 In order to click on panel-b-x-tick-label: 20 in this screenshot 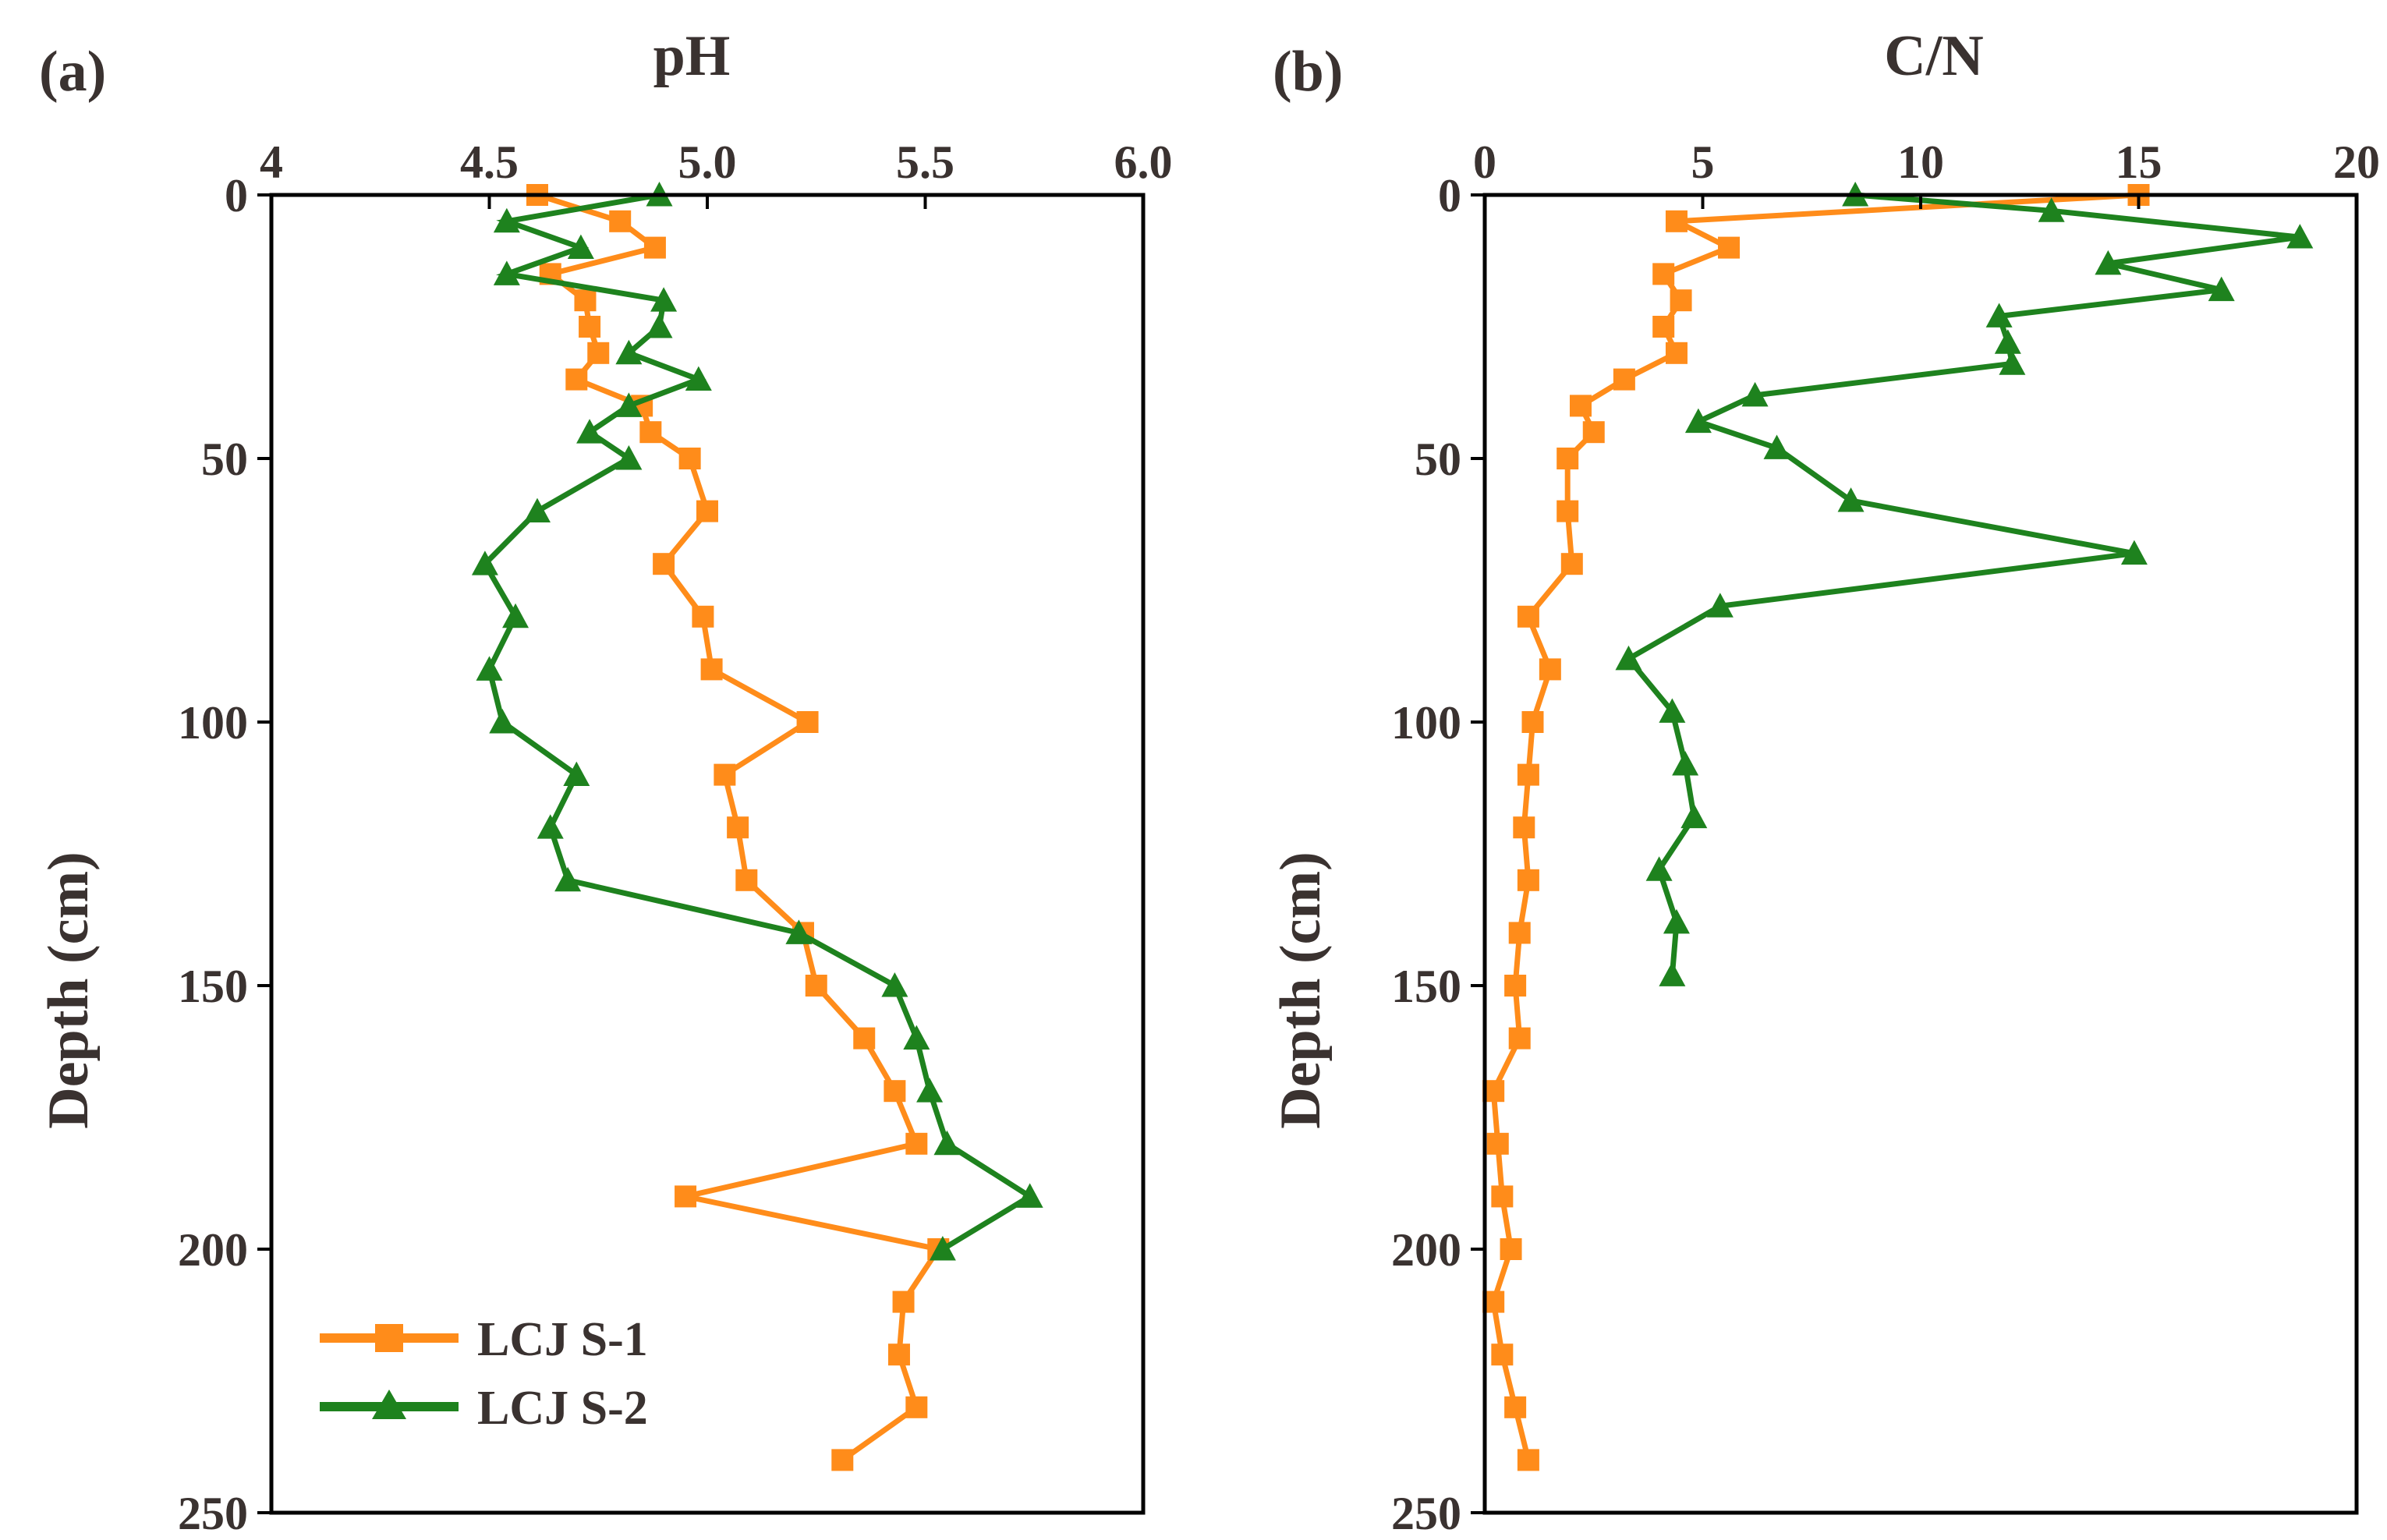, I will do `click(2356, 162)`.